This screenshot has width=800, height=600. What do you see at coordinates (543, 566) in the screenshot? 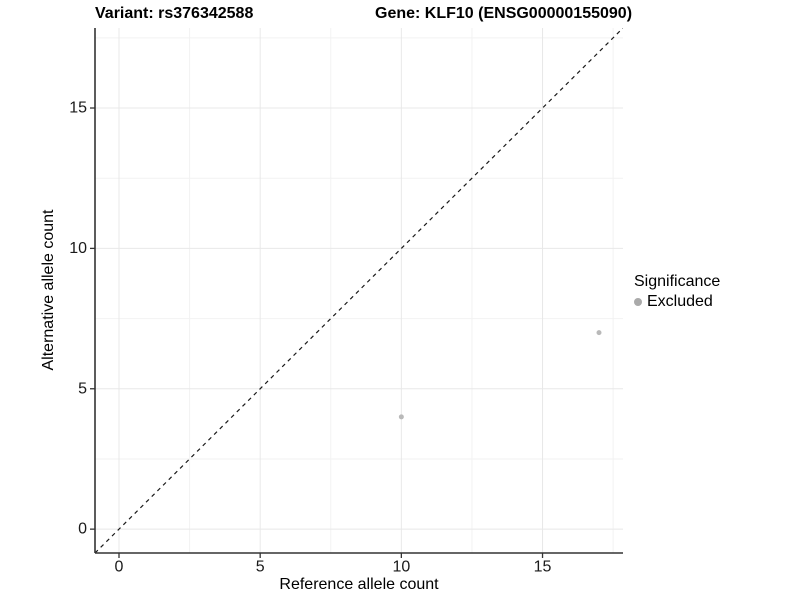
I see `x-tick-label: 15` at bounding box center [543, 566].